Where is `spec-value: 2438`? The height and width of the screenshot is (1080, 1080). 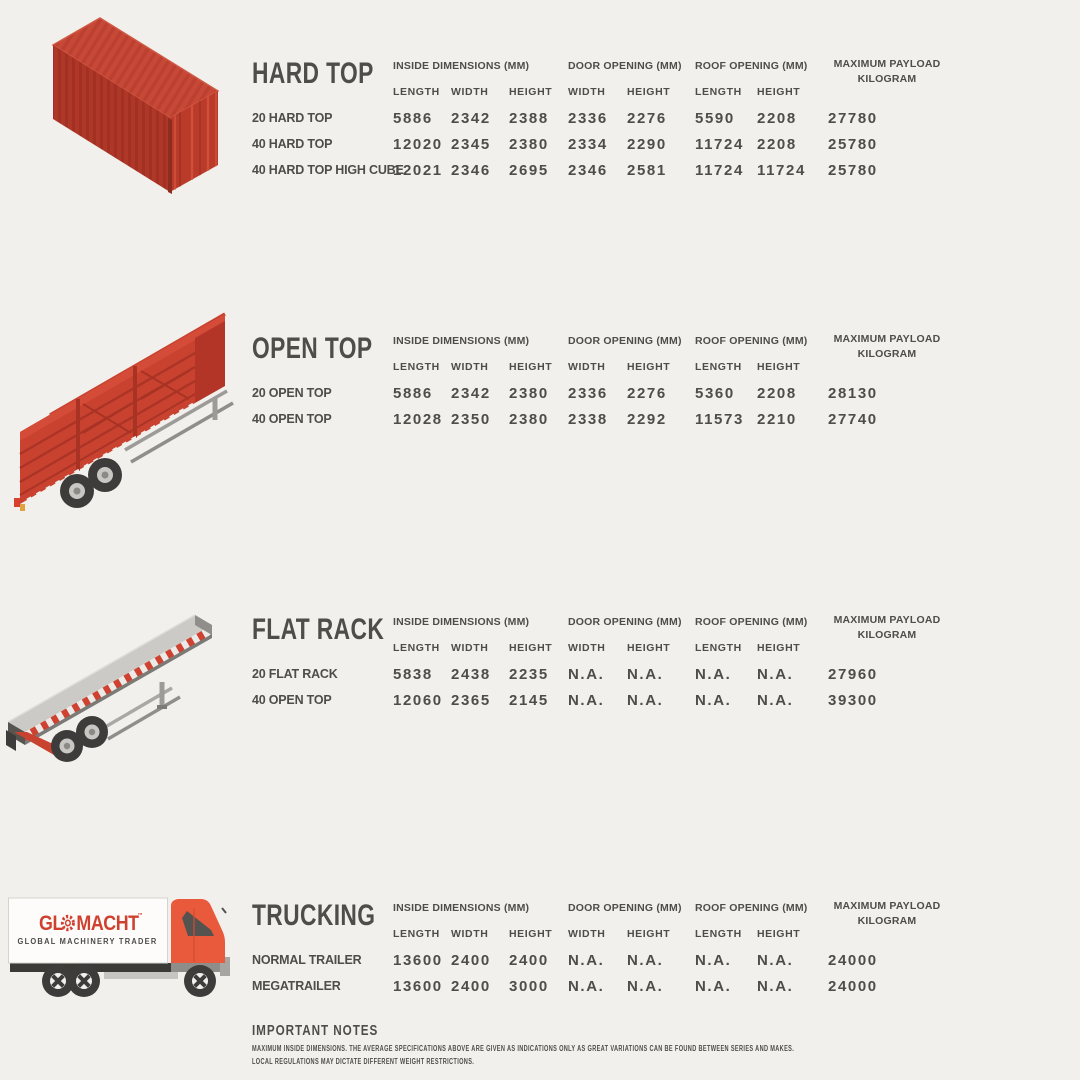
spec-value: 2438 is located at coordinates (471, 674).